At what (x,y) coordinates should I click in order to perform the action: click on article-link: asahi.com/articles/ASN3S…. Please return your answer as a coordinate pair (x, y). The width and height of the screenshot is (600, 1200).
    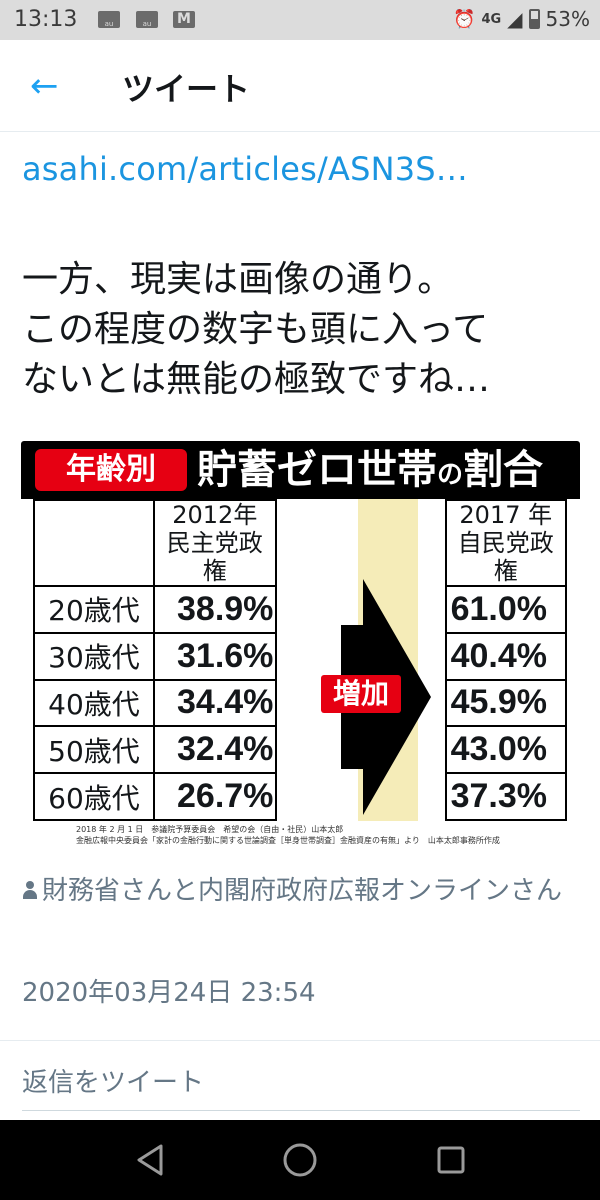
    Looking at the image, I should click on (245, 169).